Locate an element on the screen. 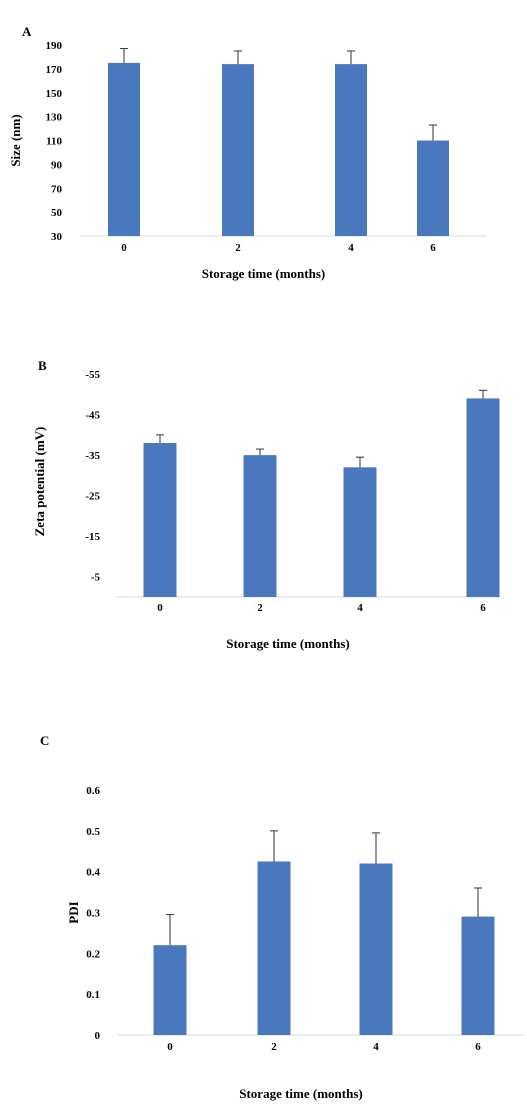  y-tick-label: -55 is located at coordinates (92, 375).